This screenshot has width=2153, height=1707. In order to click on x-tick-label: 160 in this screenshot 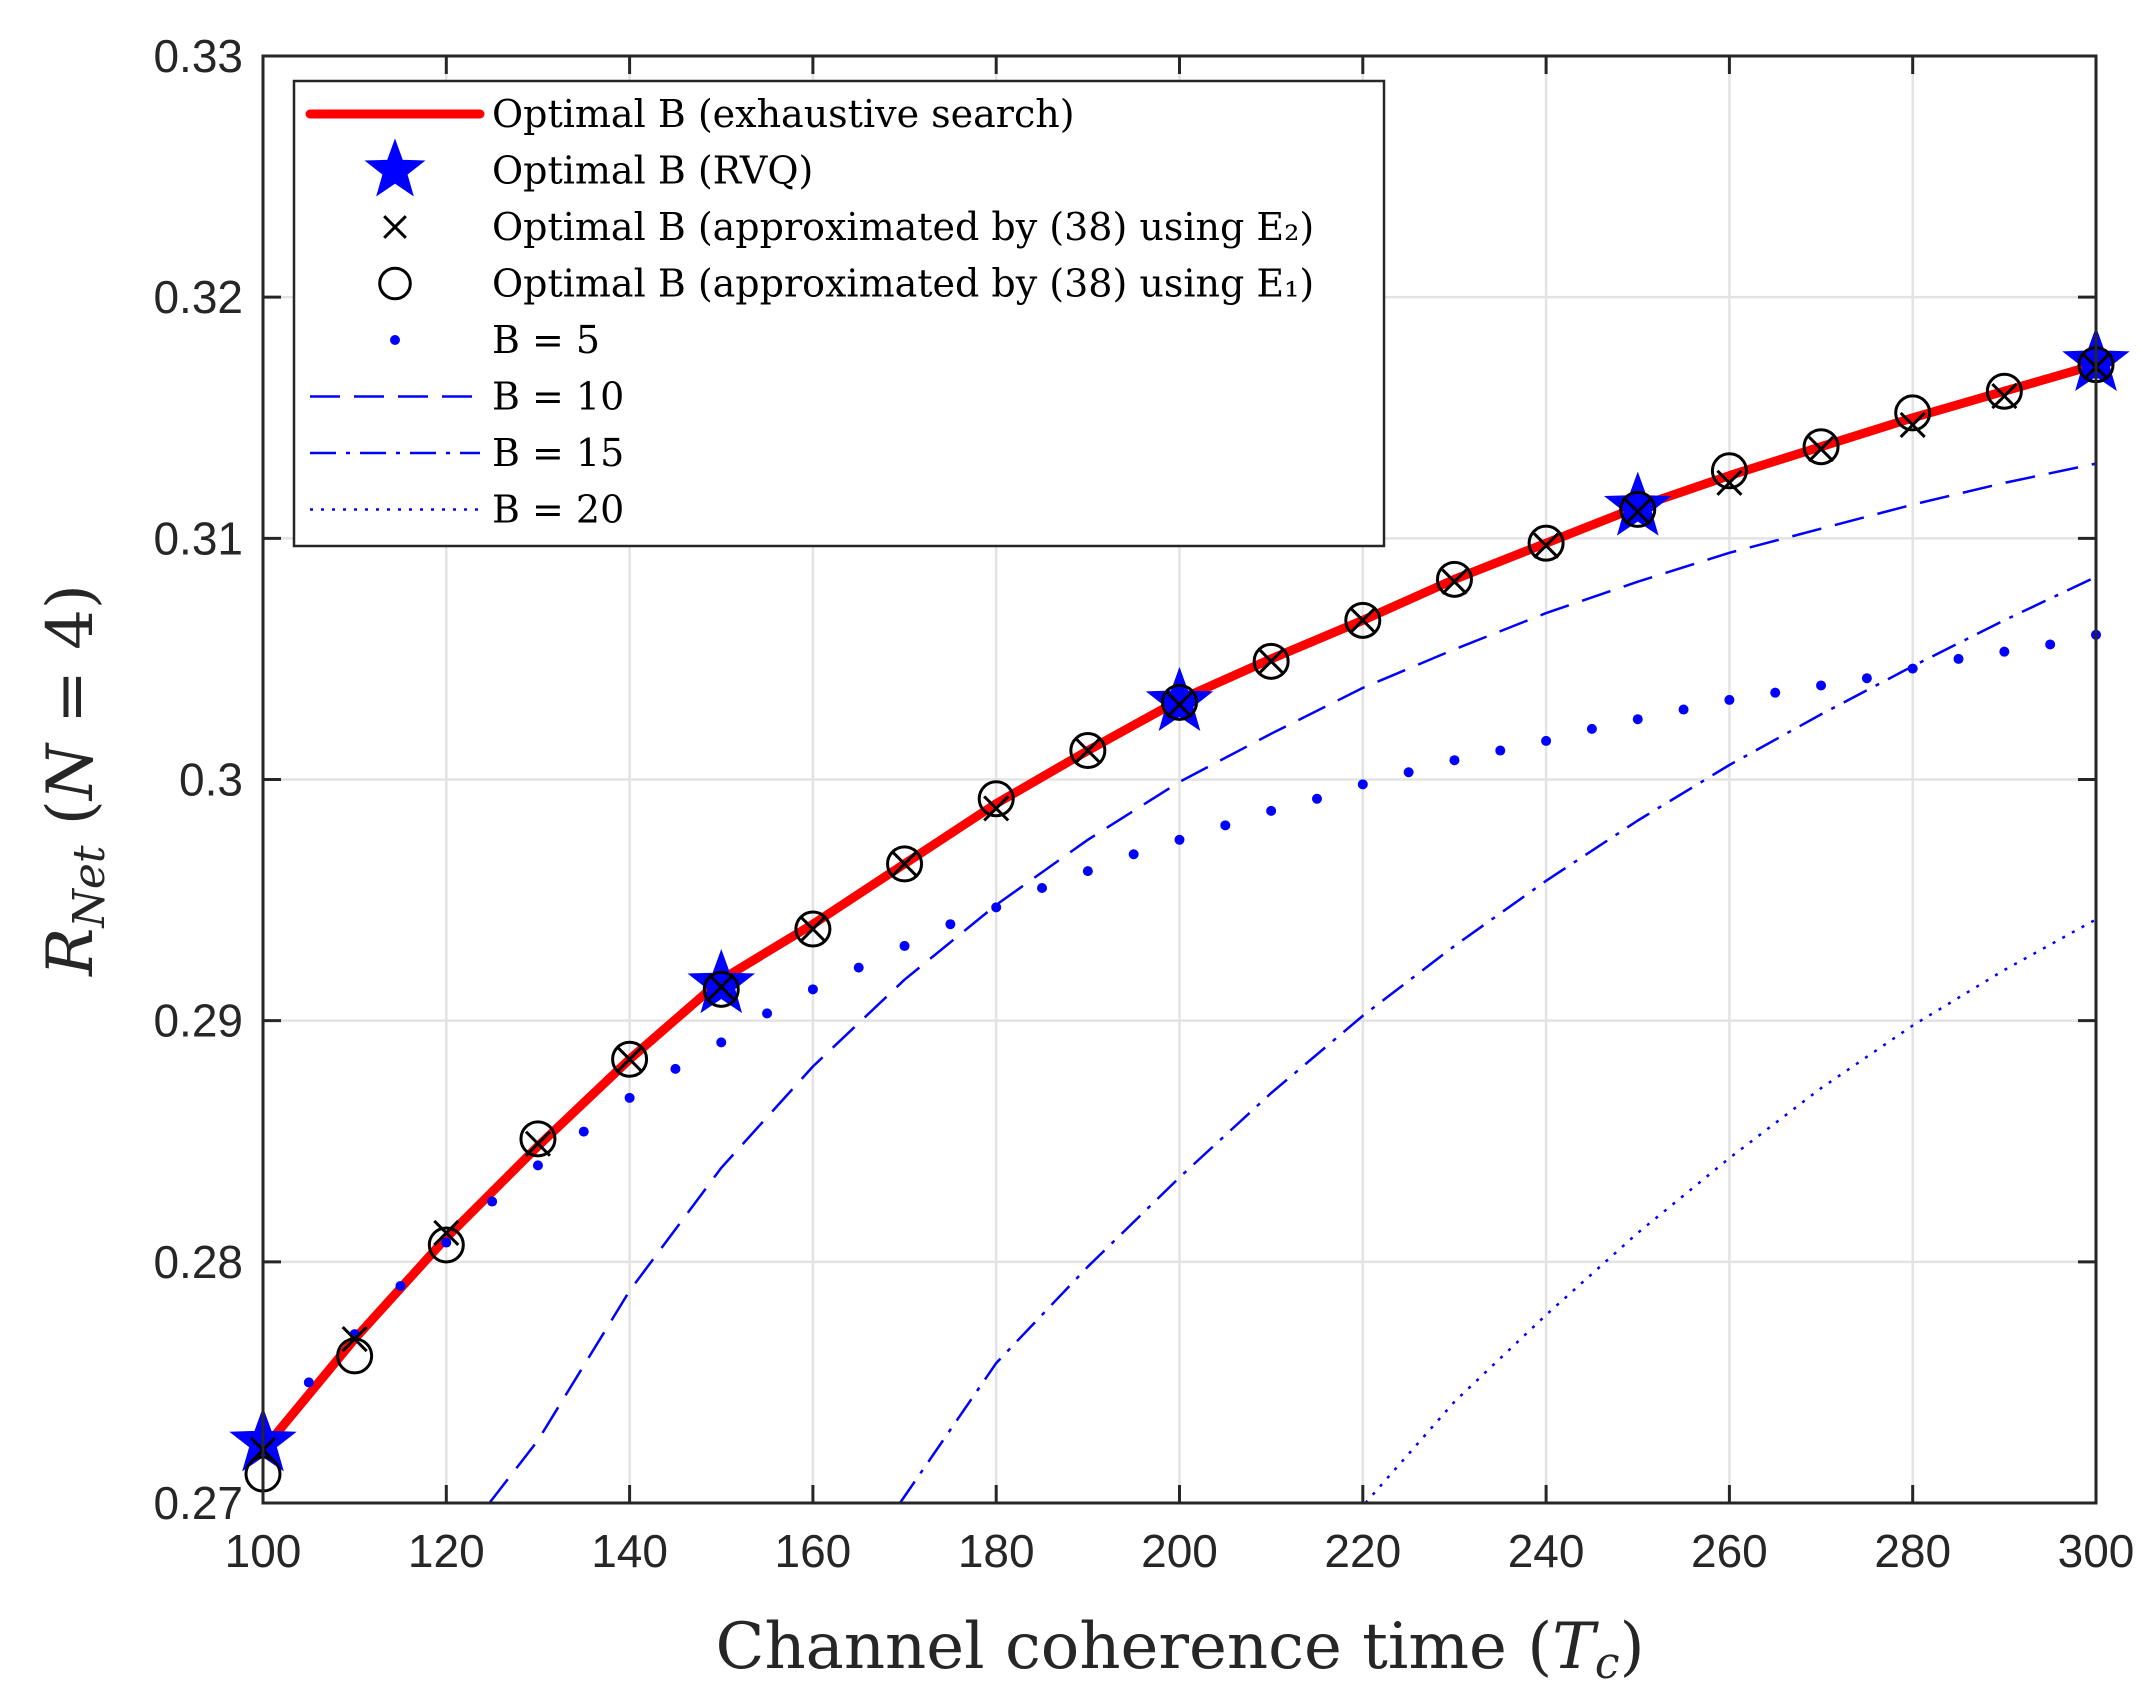, I will do `click(813, 1551)`.